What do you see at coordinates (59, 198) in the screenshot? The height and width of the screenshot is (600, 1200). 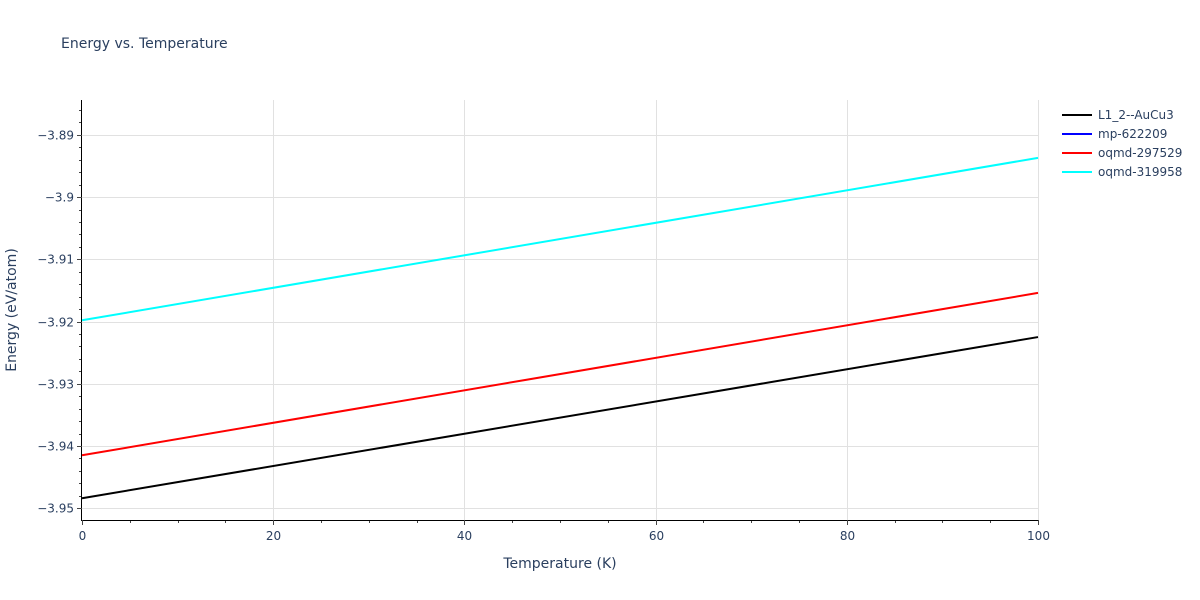 I see `svg-text: −3.9` at bounding box center [59, 198].